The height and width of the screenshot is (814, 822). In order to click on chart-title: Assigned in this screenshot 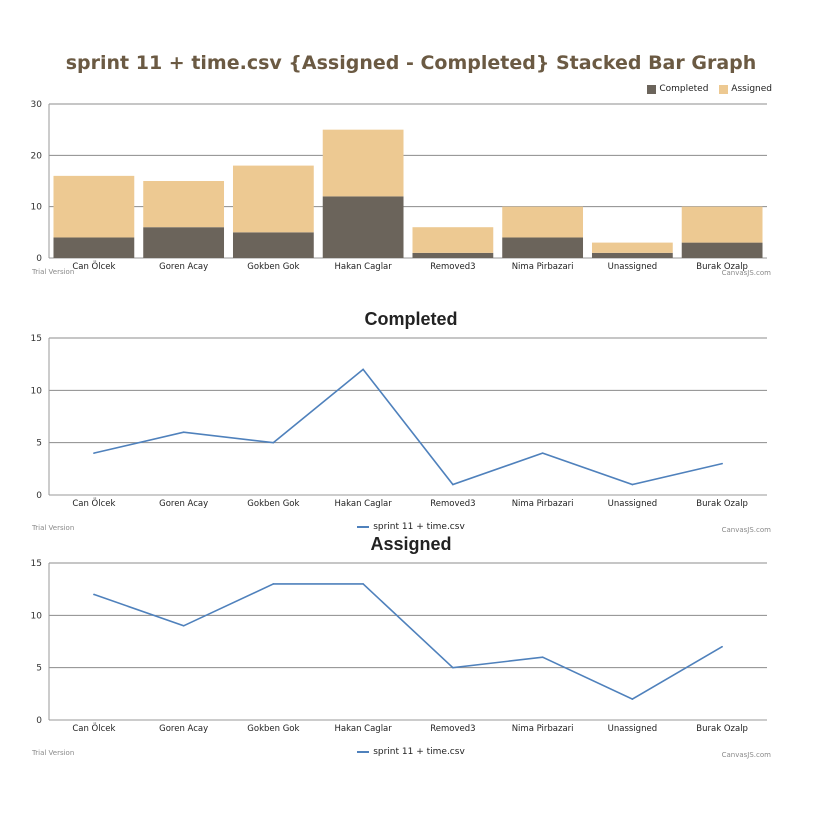, I will do `click(411, 544)`.